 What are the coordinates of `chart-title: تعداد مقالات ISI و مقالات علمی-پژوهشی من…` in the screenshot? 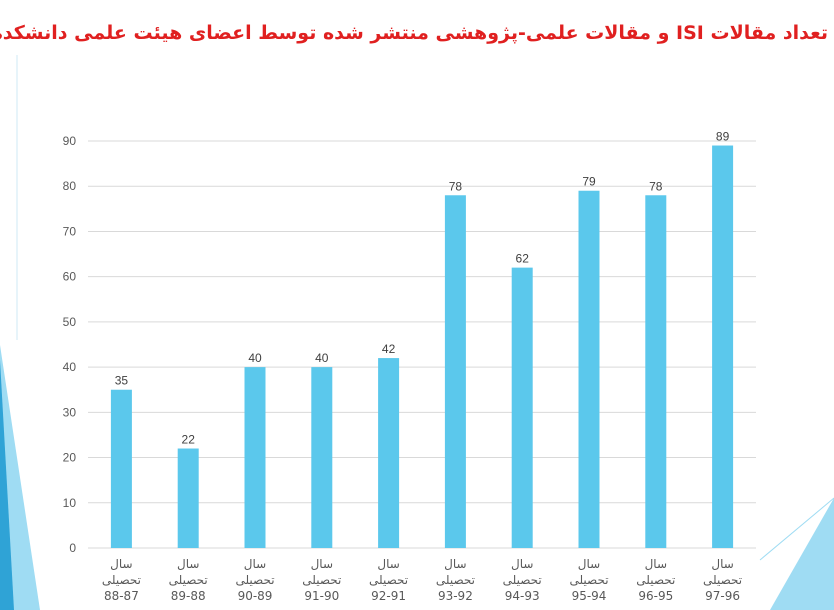 It's located at (414, 33).